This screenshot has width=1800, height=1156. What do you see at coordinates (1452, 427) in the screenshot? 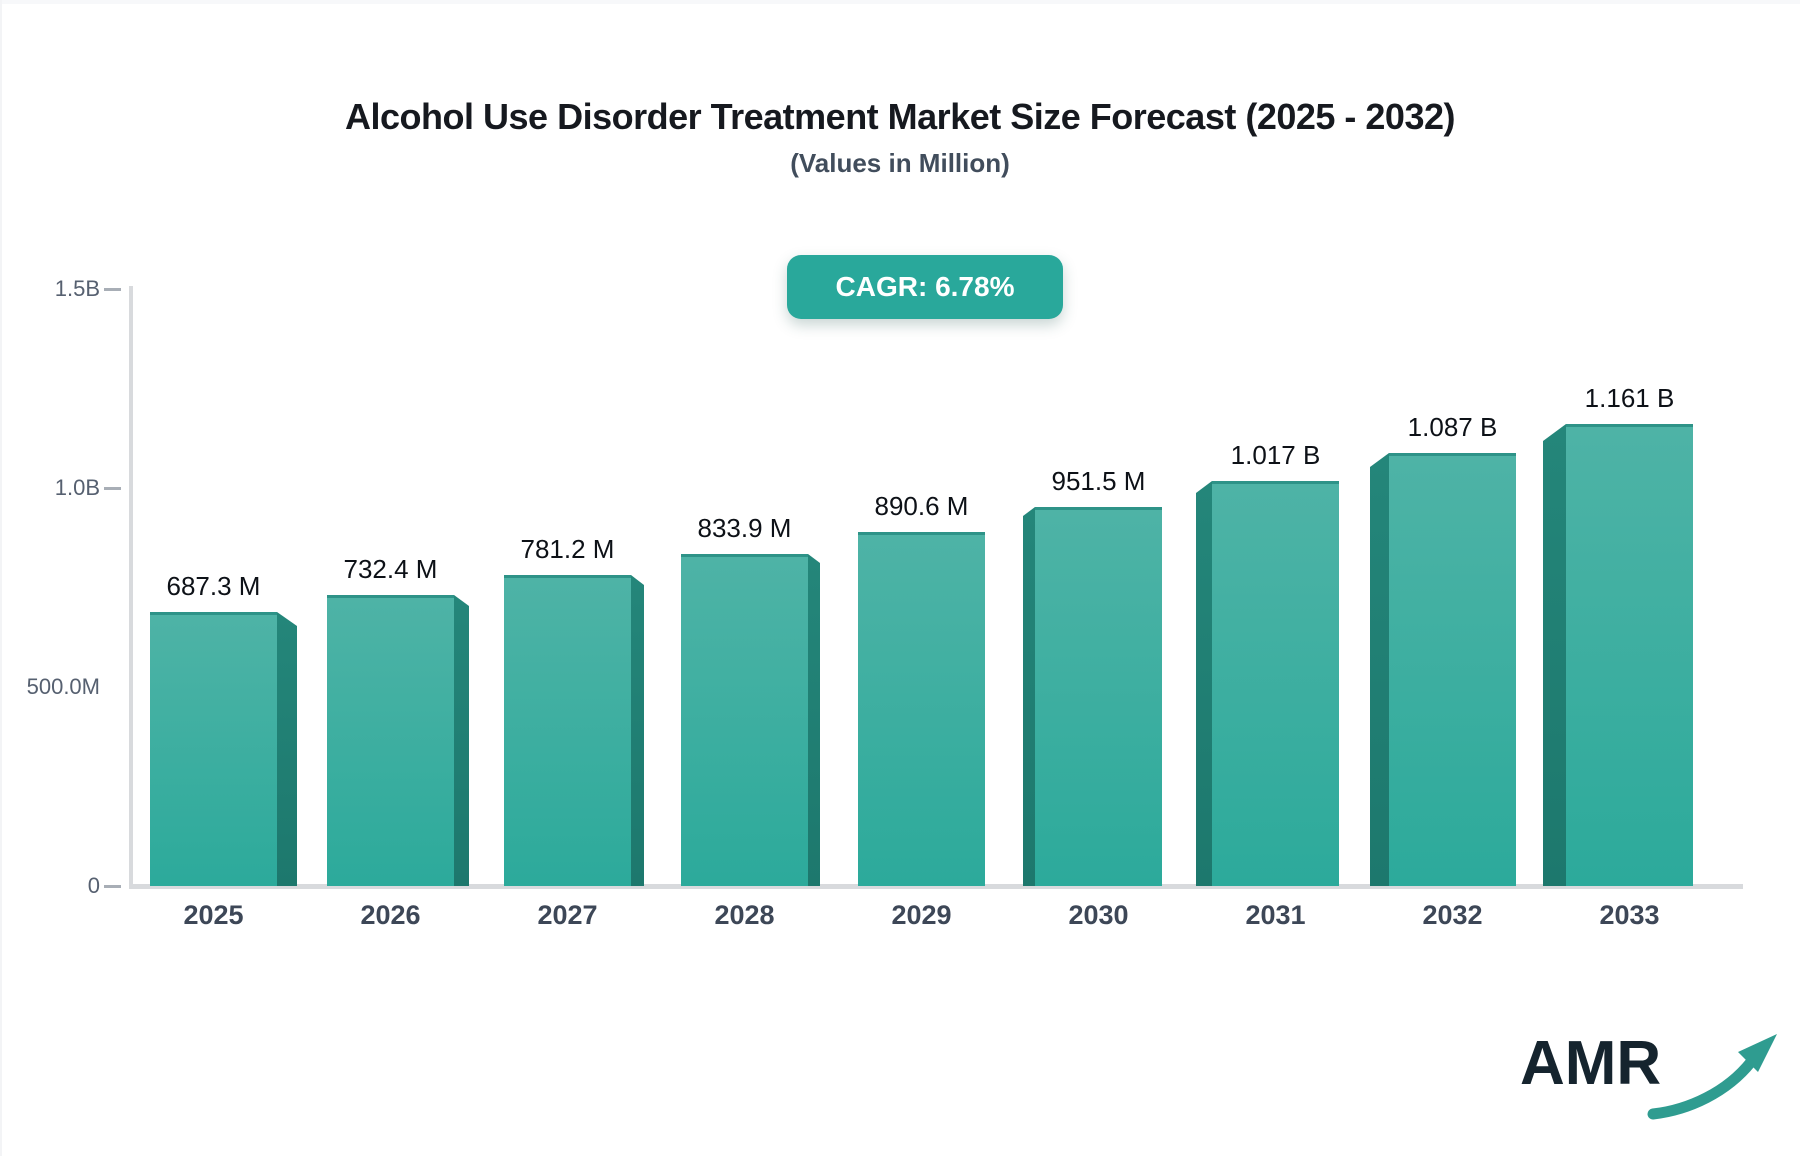
I see `value-label-2032: 1.087 B` at bounding box center [1452, 427].